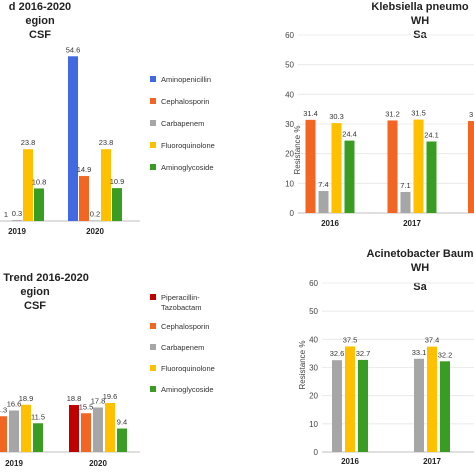 Image resolution: width=474 pixels, height=474 pixels. What do you see at coordinates (392, 113) in the screenshot?
I see `data-label: 31.2` at bounding box center [392, 113].